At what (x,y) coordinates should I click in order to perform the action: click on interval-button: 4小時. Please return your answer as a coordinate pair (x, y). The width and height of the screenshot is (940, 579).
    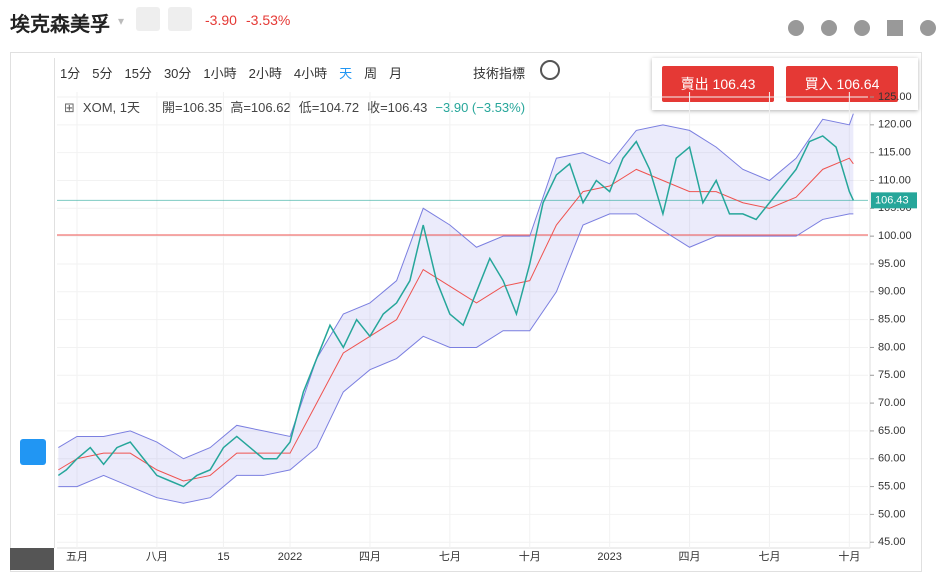
    Looking at the image, I should click on (310, 73).